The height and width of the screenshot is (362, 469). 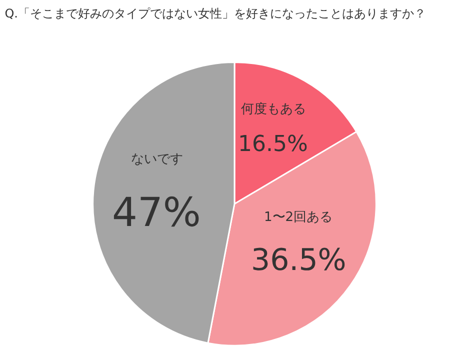 What do you see at coordinates (273, 109) in the screenshot?
I see `slice-label: 何度もある` at bounding box center [273, 109].